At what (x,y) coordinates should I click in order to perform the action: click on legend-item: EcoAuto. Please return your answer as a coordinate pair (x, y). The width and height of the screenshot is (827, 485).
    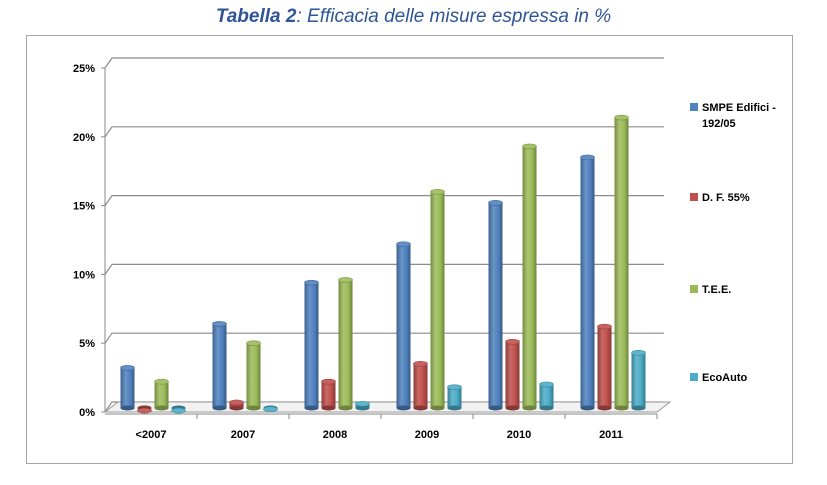
    Looking at the image, I should click on (746, 378).